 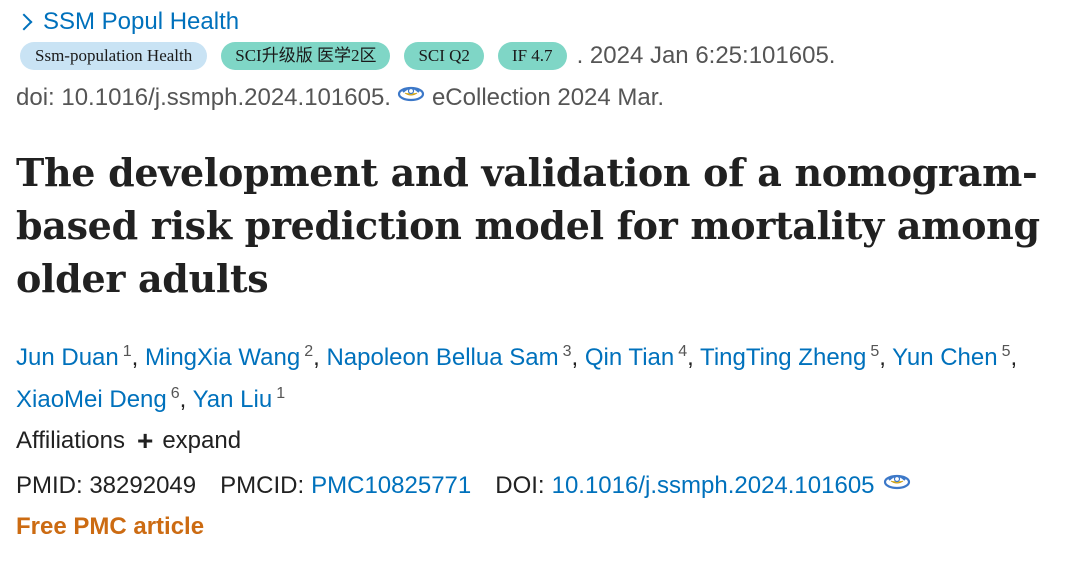 What do you see at coordinates (548, 97) in the screenshot?
I see `ecollection-text: eCollection 2024 Mar.` at bounding box center [548, 97].